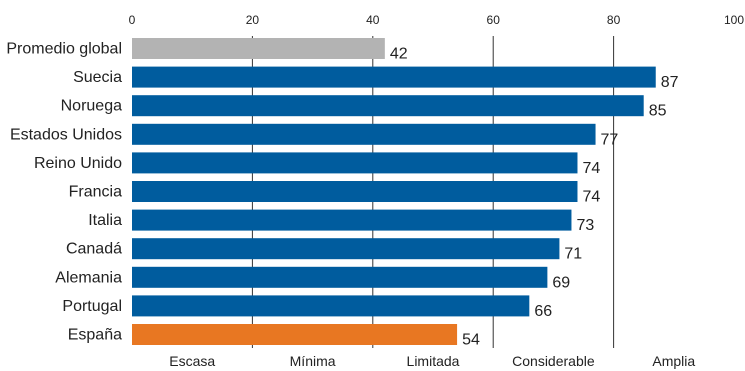 The height and width of the screenshot is (371, 745). What do you see at coordinates (64, 49) in the screenshot?
I see `category-label: Promedio global` at bounding box center [64, 49].